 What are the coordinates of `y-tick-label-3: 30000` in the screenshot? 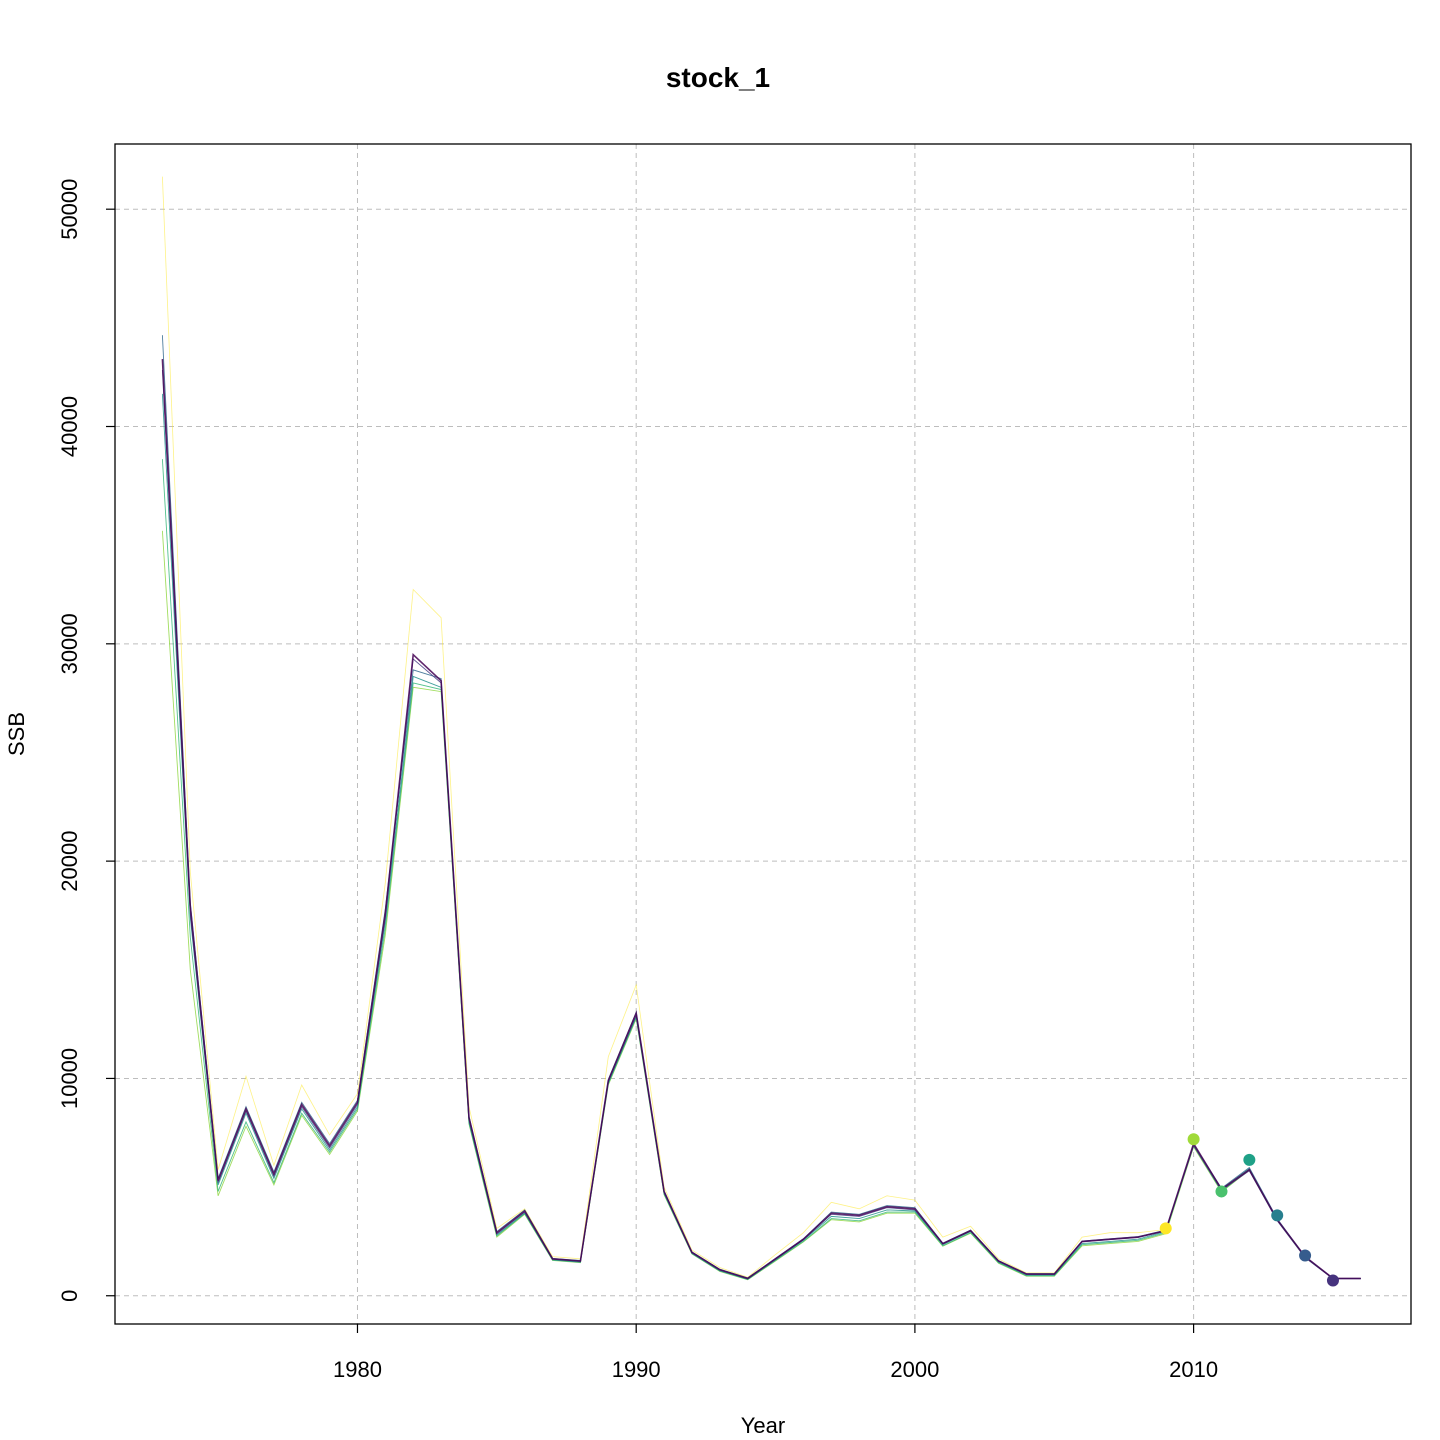 It's located at (69, 643).